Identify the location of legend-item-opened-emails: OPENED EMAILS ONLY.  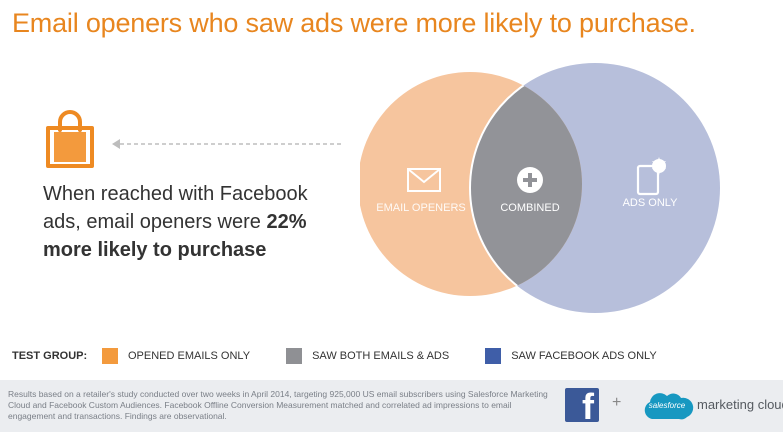
(176, 356).